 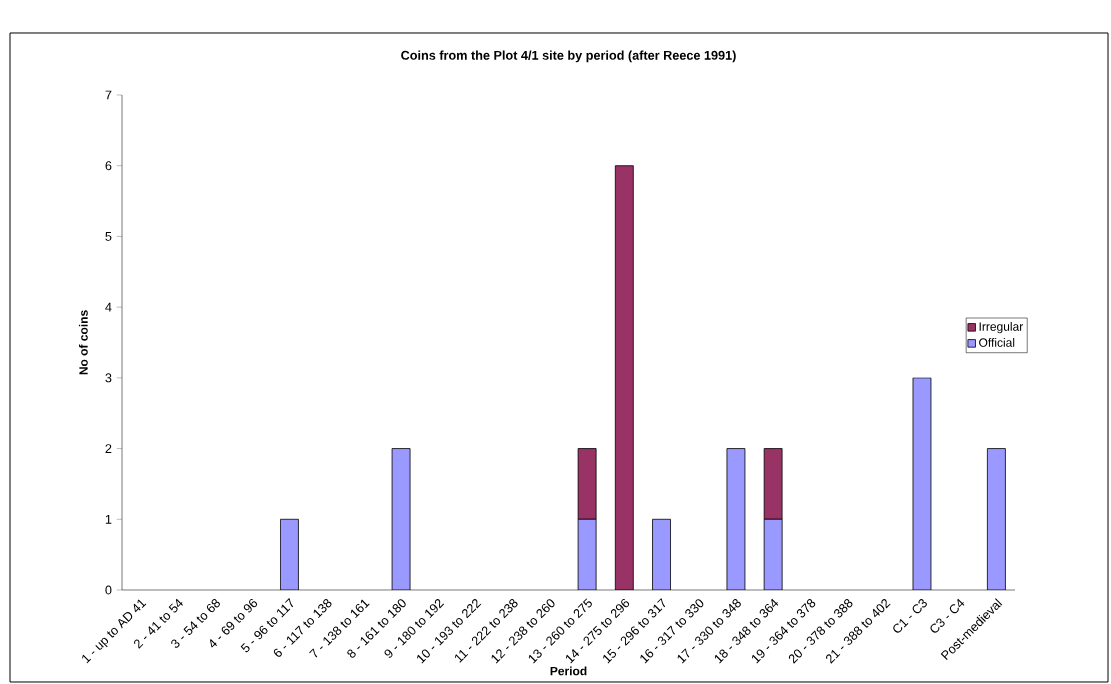 I want to click on y-tick-label: 7, so click(x=108, y=95).